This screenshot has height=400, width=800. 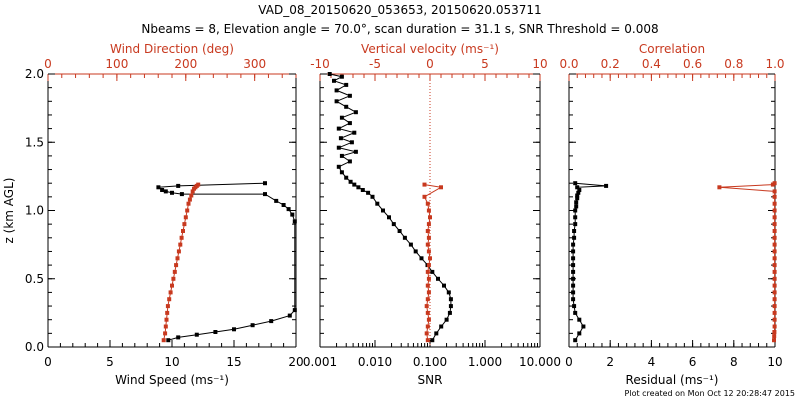 What do you see at coordinates (110, 362) in the screenshot?
I see `x-tick-label: 5` at bounding box center [110, 362].